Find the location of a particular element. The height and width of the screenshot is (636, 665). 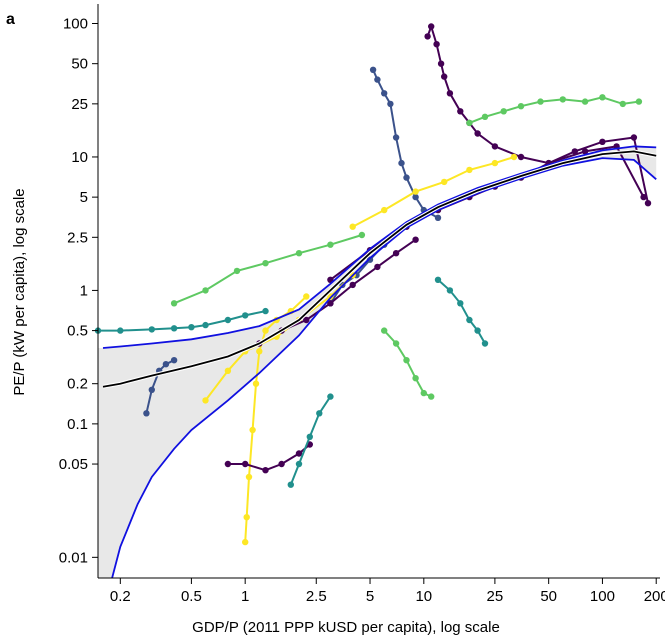

y-tick-label: 0.05 is located at coordinates (73, 464).